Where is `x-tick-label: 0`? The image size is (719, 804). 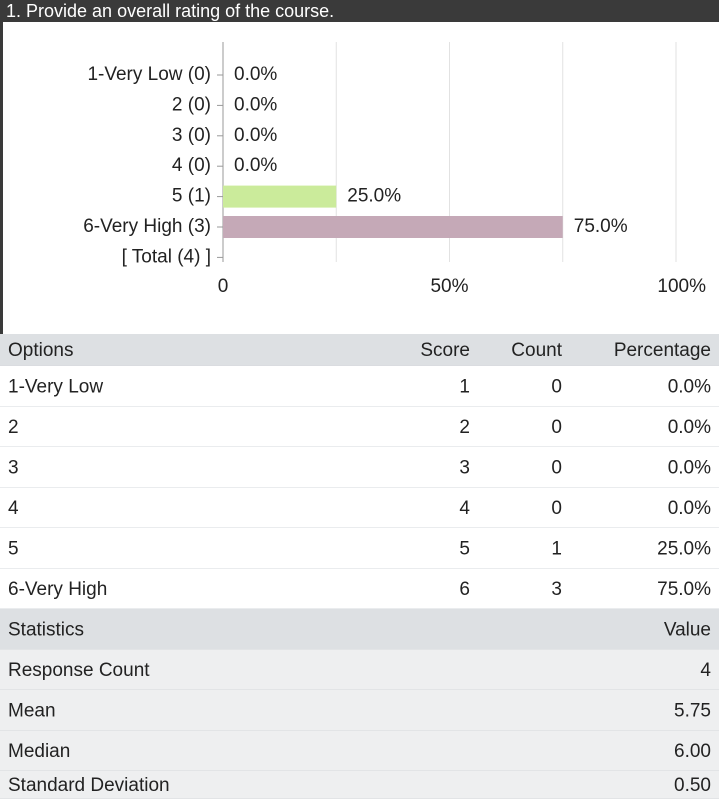
x-tick-label: 0 is located at coordinates (223, 286).